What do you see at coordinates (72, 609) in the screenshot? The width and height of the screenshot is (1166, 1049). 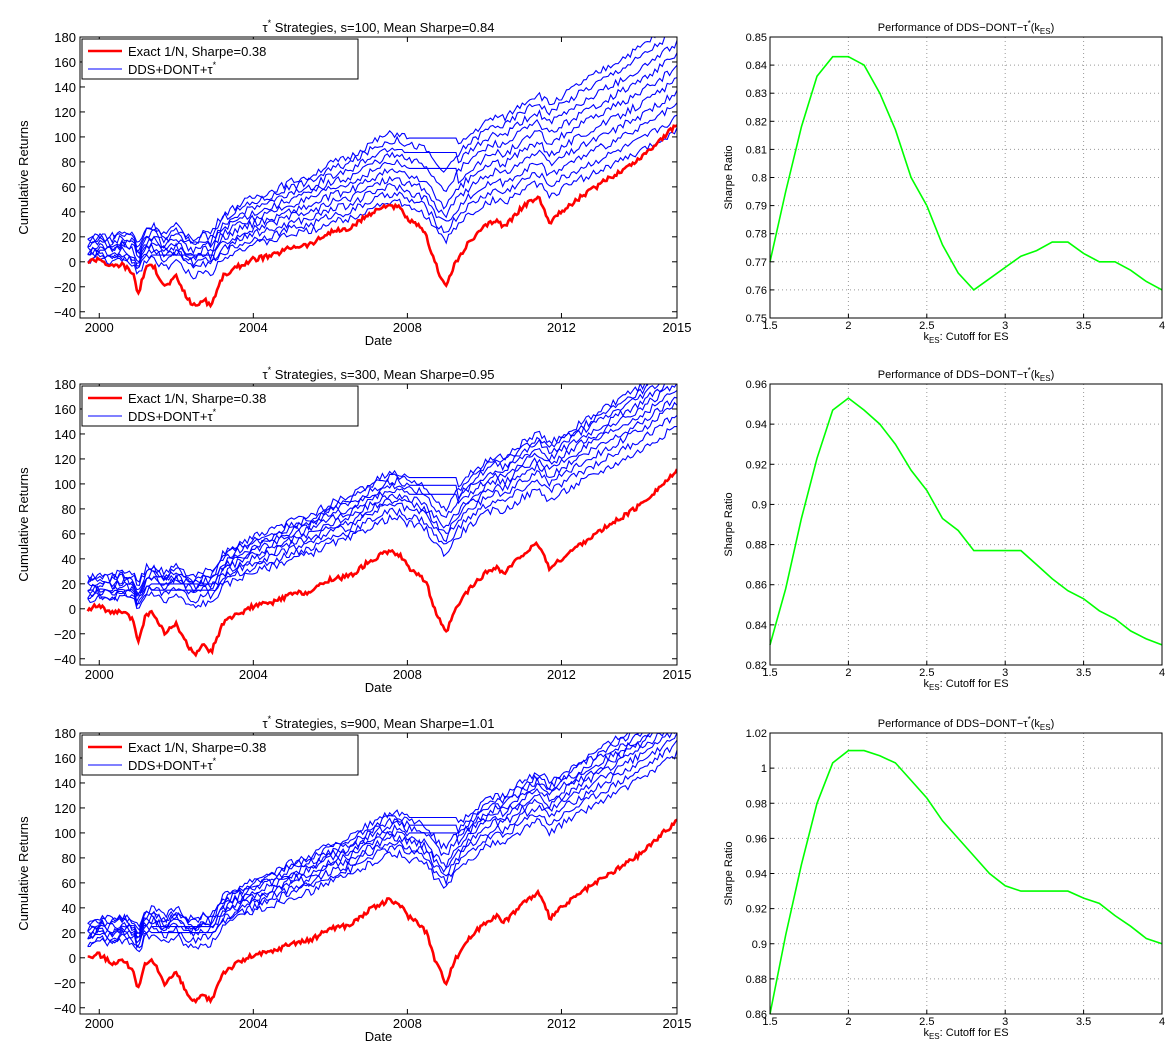 I see `y-tick-label: 0` at bounding box center [72, 609].